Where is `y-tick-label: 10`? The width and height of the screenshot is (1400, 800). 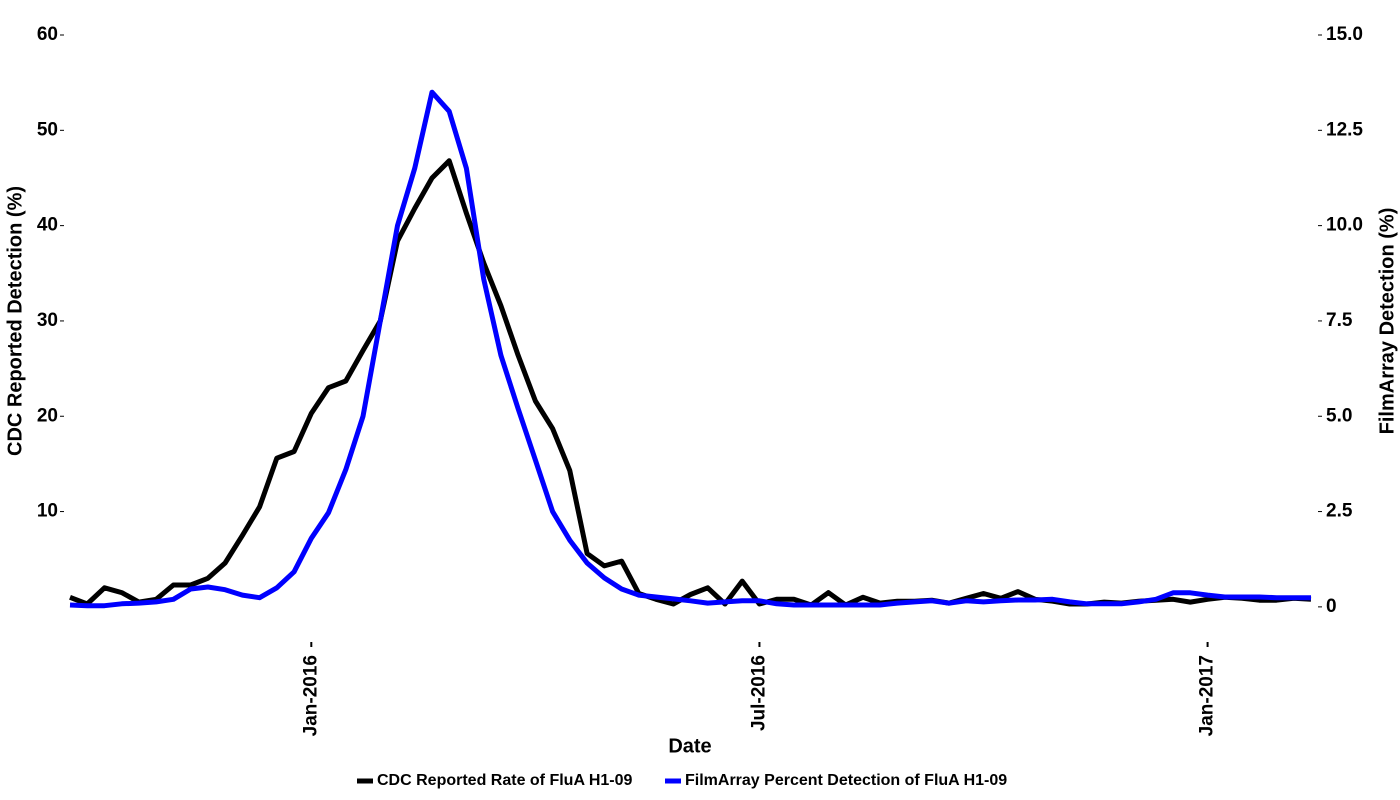 y-tick-label: 10 is located at coordinates (47, 511).